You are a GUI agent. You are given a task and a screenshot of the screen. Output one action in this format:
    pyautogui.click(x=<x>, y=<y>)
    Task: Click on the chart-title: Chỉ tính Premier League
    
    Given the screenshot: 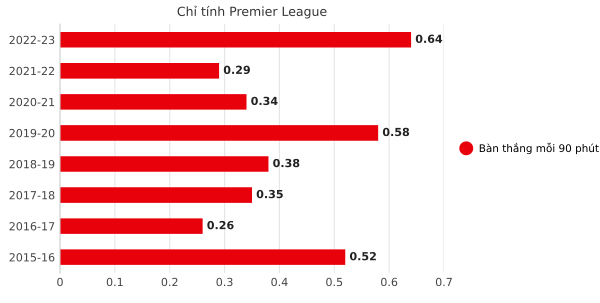 What is the action you would take?
    pyautogui.click(x=252, y=12)
    